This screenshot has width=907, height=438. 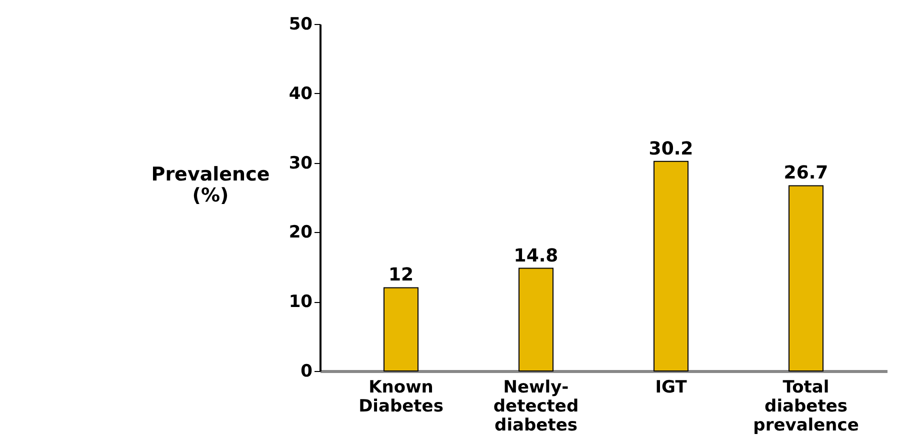 I want to click on y-tick-label: 0, so click(x=306, y=372).